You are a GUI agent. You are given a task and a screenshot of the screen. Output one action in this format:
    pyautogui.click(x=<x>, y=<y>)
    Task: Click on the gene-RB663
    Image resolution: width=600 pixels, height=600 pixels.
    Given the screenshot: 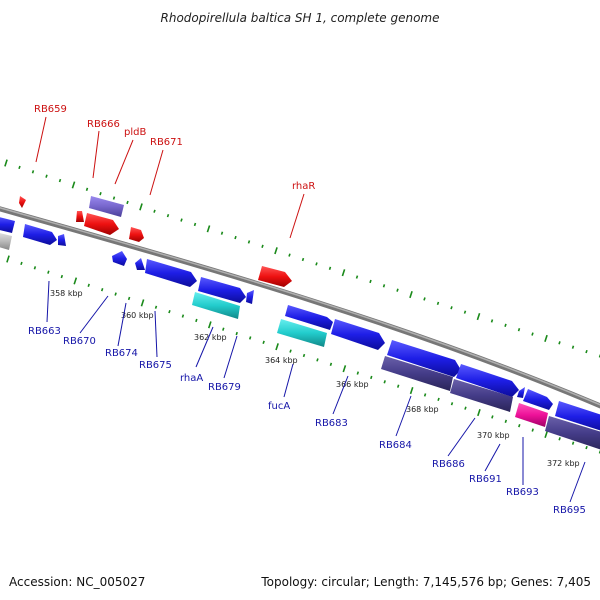 What is the action you would take?
    pyautogui.click(x=40, y=234)
    